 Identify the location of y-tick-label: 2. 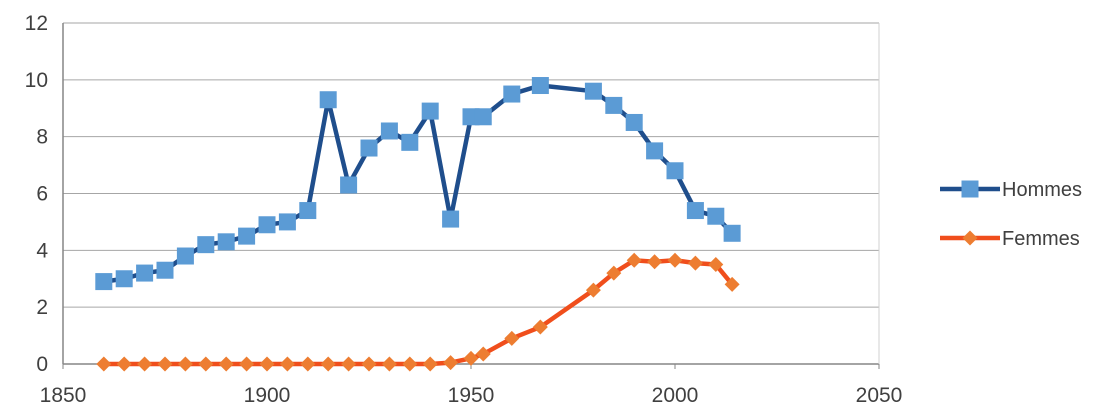
(42, 307).